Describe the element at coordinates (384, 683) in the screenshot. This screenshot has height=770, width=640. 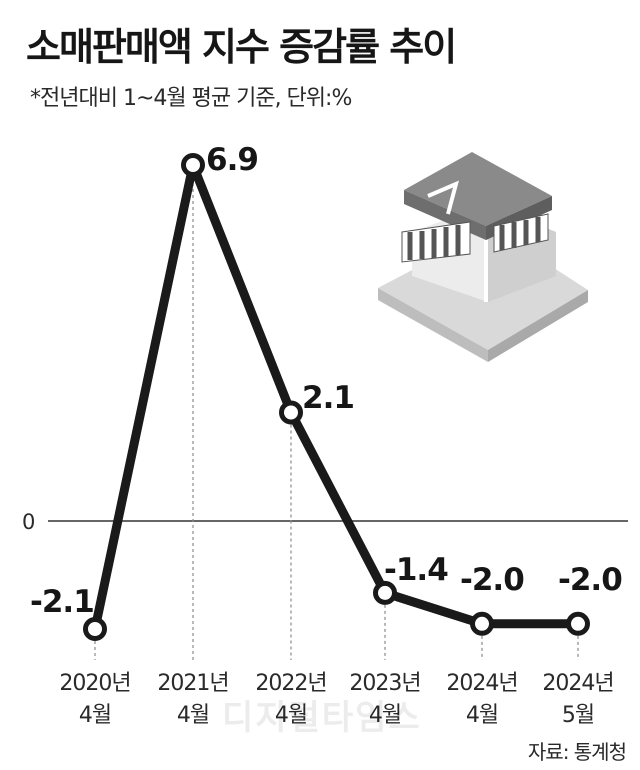
I see `x-tick-label: 2023년` at that location.